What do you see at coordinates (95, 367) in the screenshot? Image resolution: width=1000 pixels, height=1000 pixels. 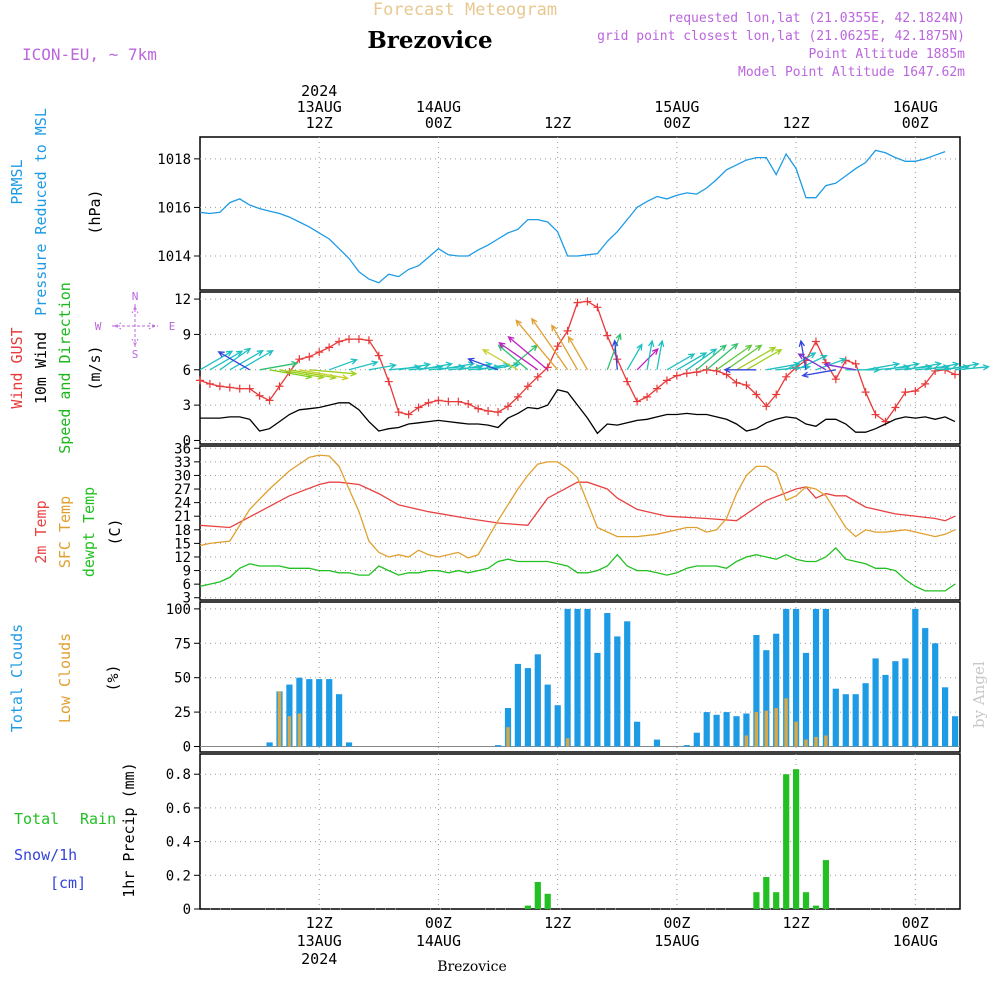 I see `panel-label: (m/s)` at bounding box center [95, 367].